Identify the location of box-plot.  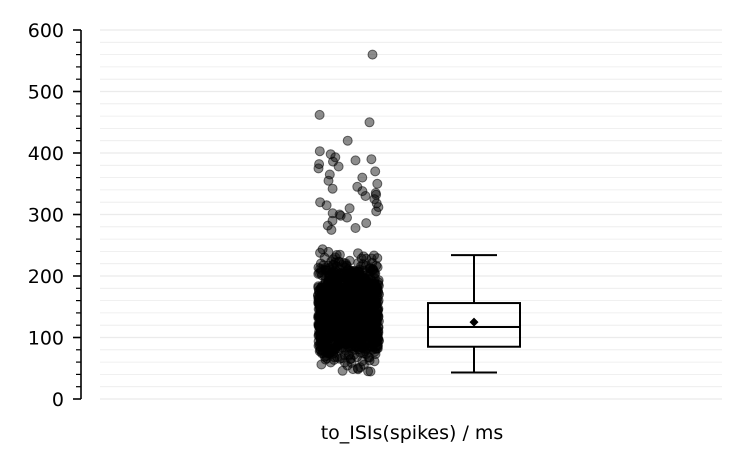
(474, 314).